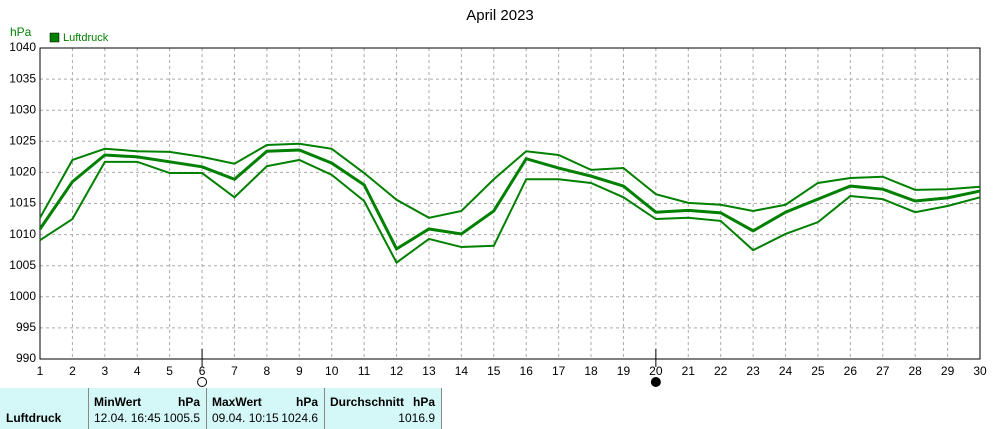  I want to click on stats-time: 09.04. 10:15, so click(245, 418).